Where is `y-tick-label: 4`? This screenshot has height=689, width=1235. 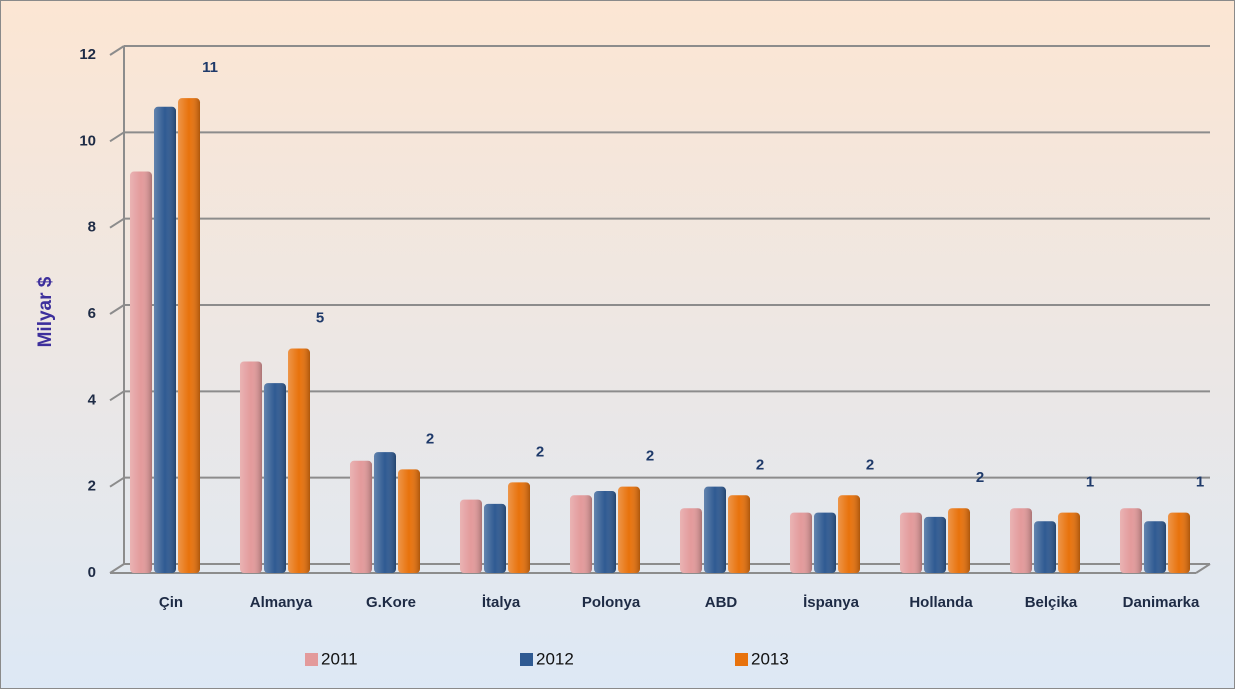
y-tick-label: 4 is located at coordinates (92, 399).